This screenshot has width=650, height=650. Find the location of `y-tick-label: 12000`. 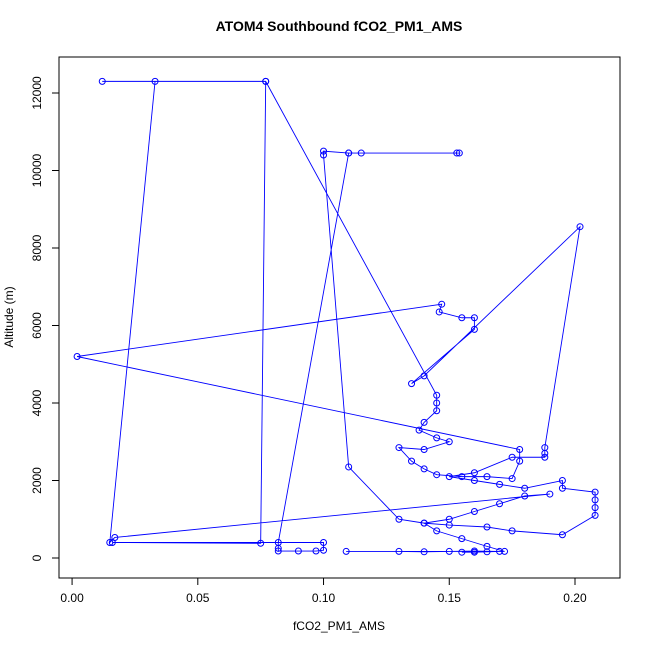

y-tick-label: 12000 is located at coordinates (37, 93).